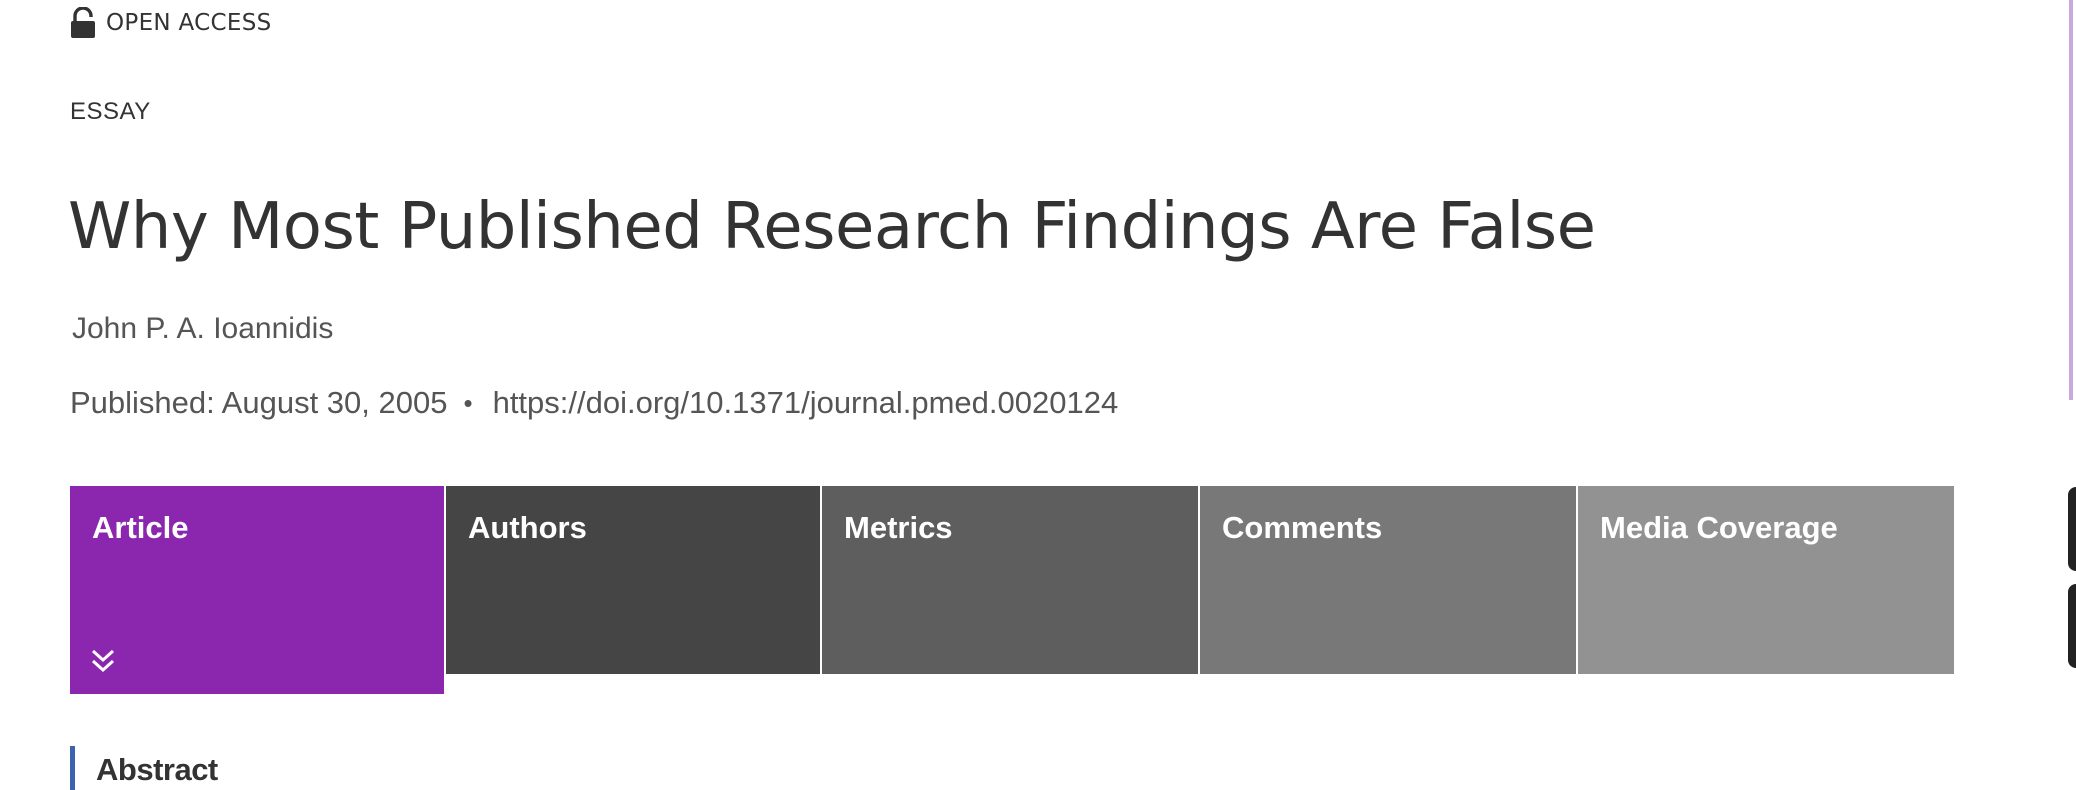 This screenshot has height=790, width=2076. Describe the element at coordinates (1766, 580) in the screenshot. I see `tab-media-coverage: Media Coverage` at that location.